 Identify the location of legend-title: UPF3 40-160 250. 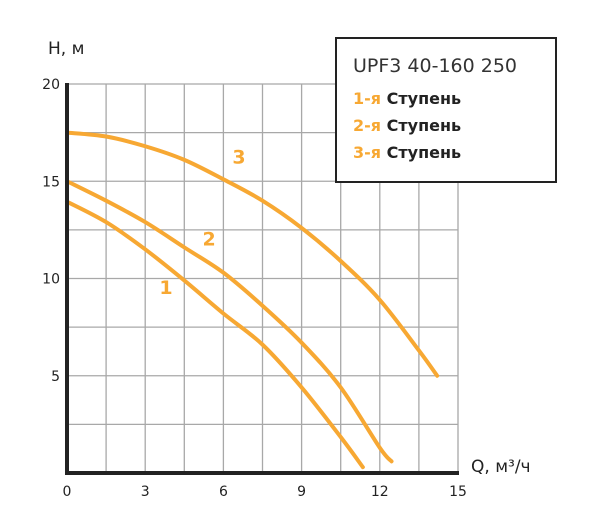
(435, 66).